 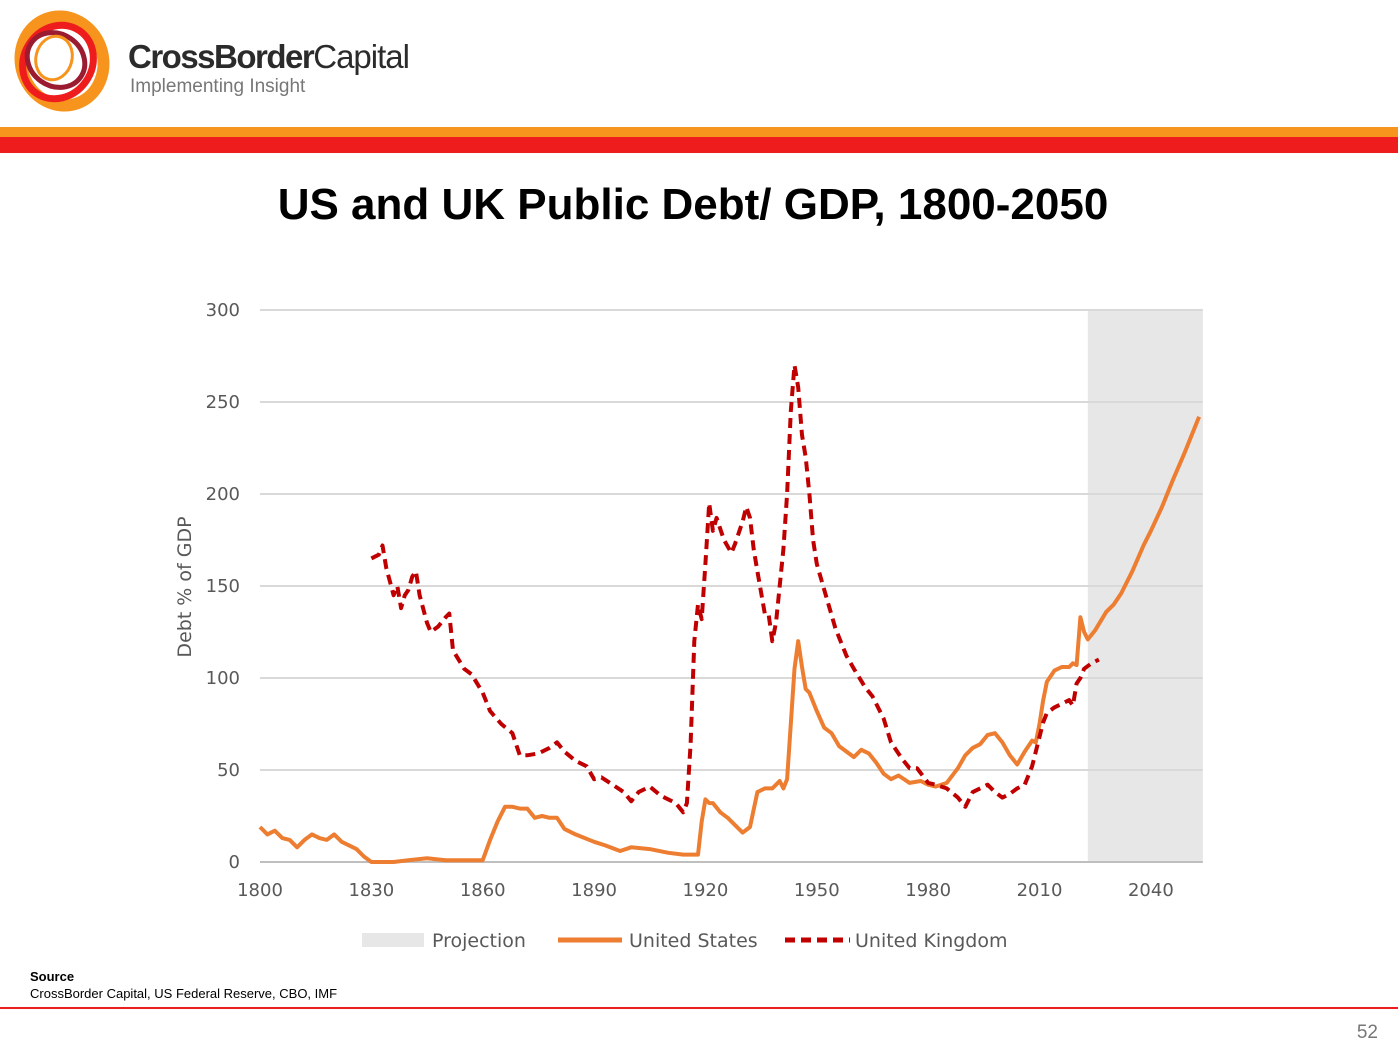 What do you see at coordinates (393, 940) in the screenshot?
I see `legend-swatch-projection` at bounding box center [393, 940].